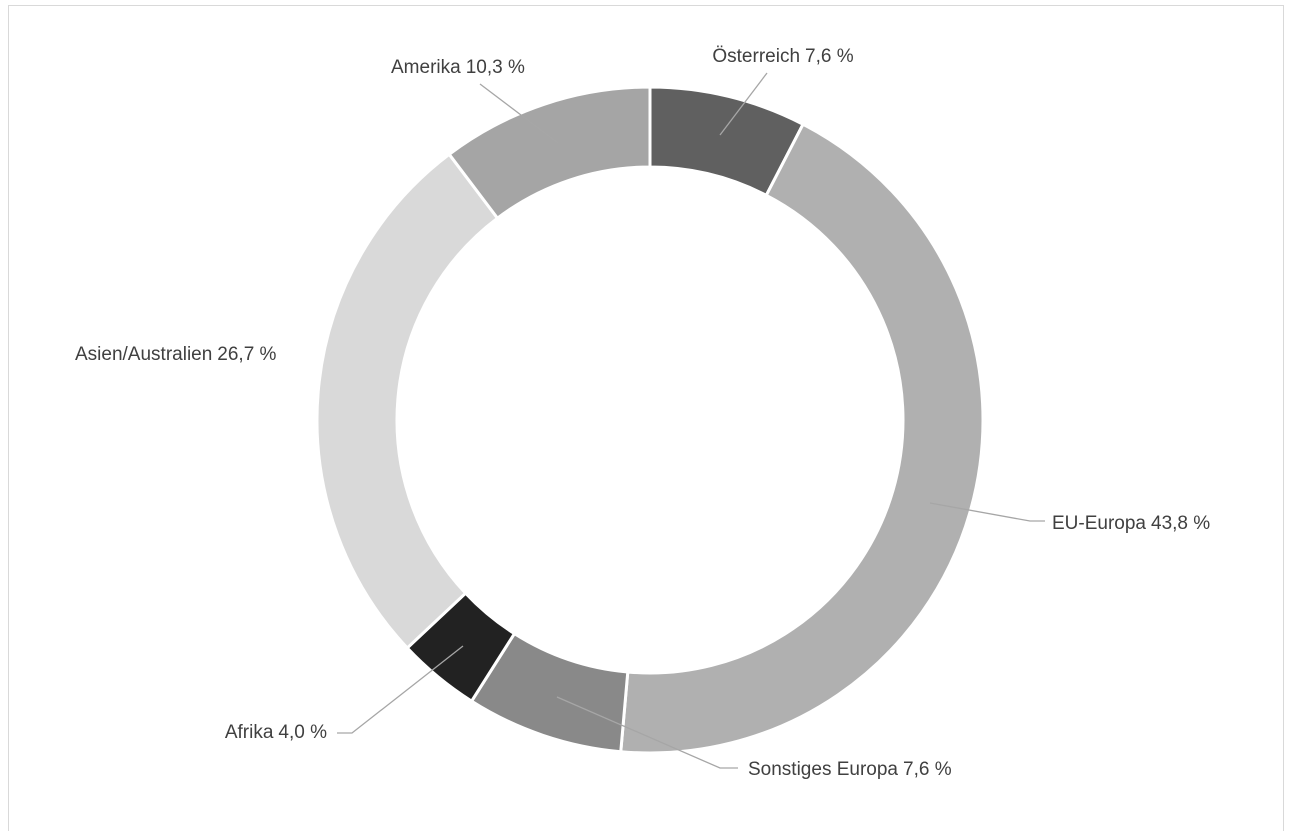 This screenshot has width=1291, height=831. I want to click on label-category: EU-Europa, so click(1099, 523).